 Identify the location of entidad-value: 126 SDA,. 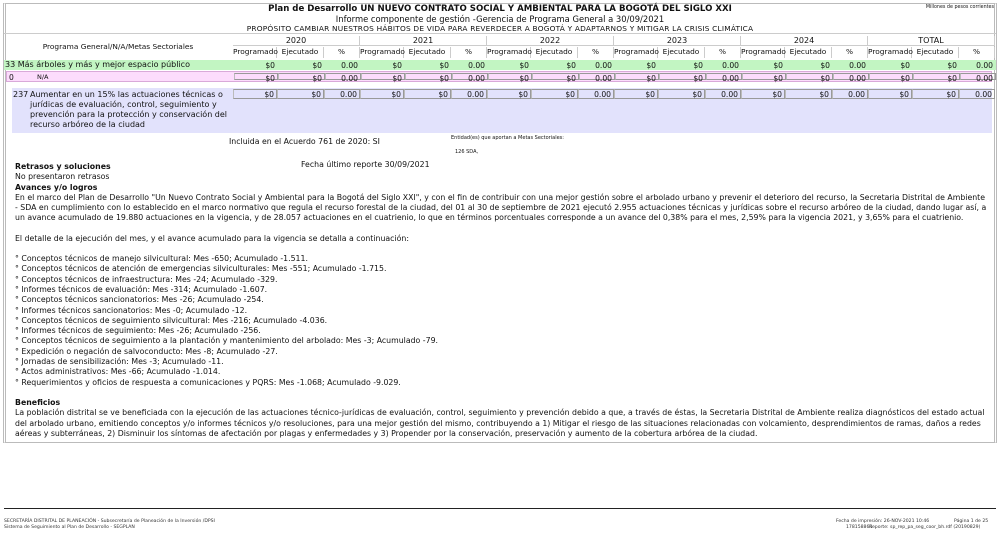
(467, 152).